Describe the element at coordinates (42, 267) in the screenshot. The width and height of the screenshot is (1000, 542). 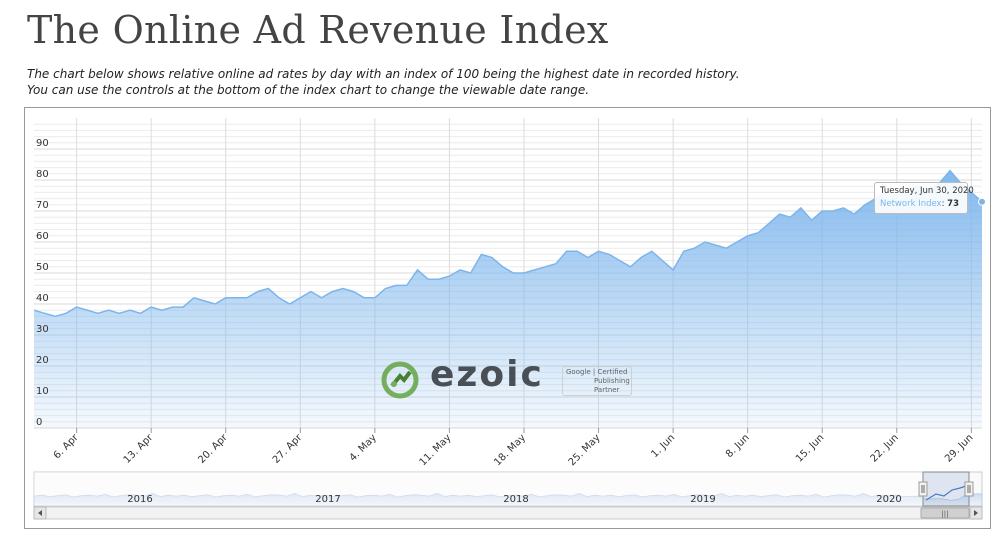
I see `y-tick-label: 50` at that location.